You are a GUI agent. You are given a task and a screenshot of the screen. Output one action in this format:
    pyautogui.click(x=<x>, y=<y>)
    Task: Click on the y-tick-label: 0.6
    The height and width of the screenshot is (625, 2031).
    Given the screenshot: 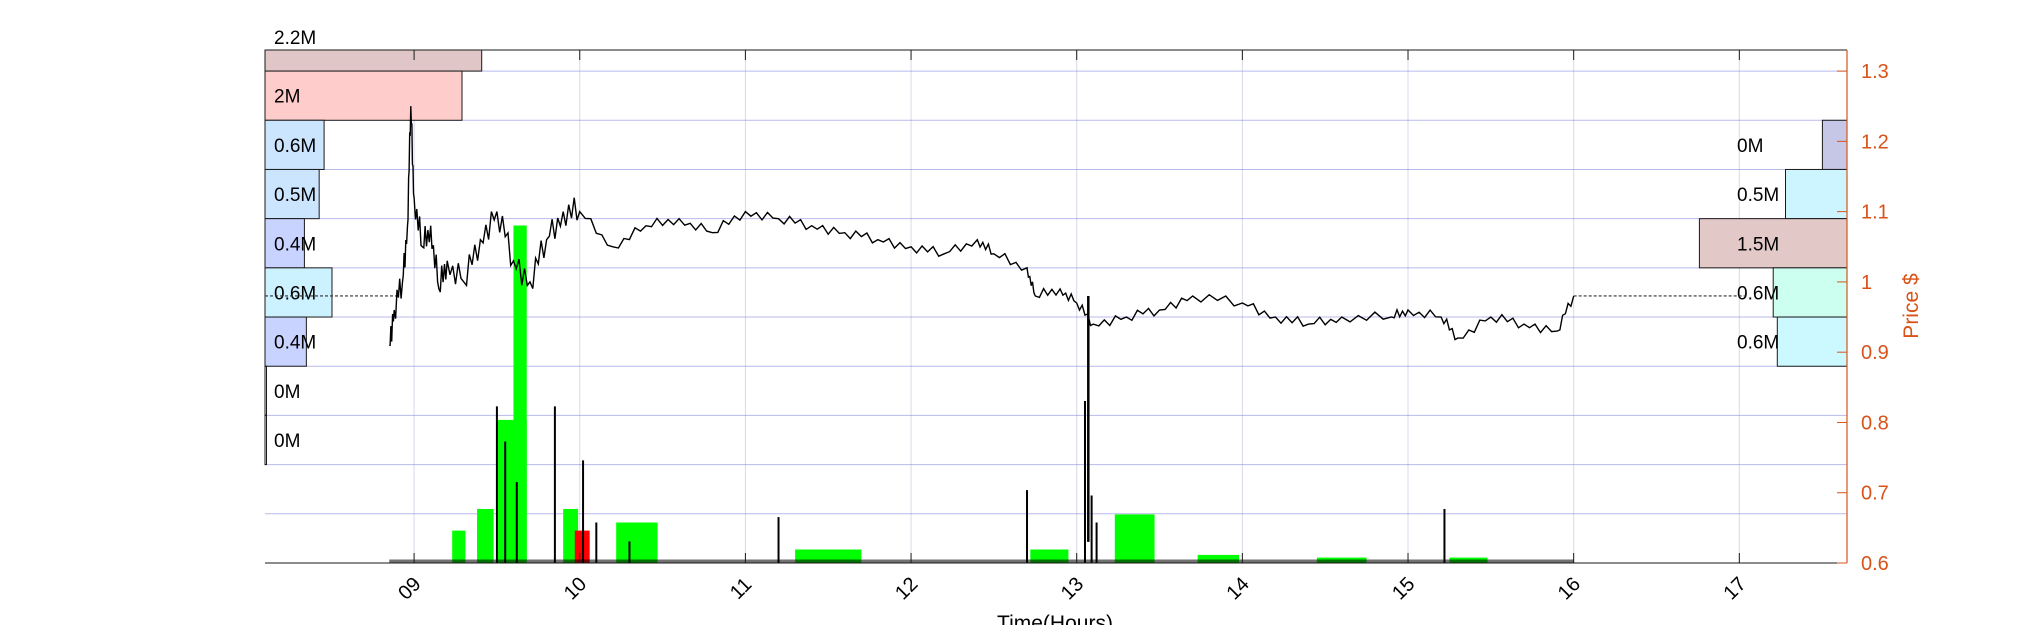 What is the action you would take?
    pyautogui.click(x=1875, y=564)
    